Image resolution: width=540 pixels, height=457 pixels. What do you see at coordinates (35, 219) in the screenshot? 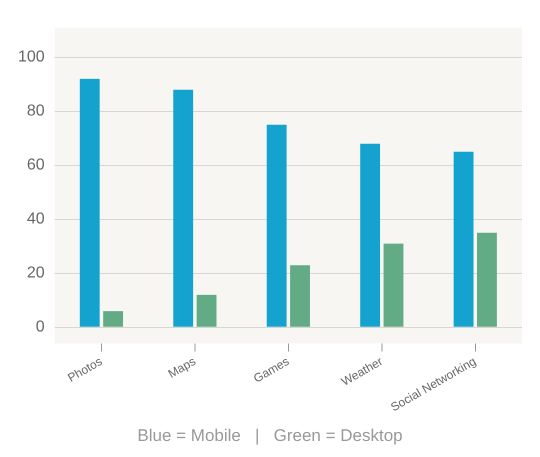
I see `y-tick-label: 40` at bounding box center [35, 219].